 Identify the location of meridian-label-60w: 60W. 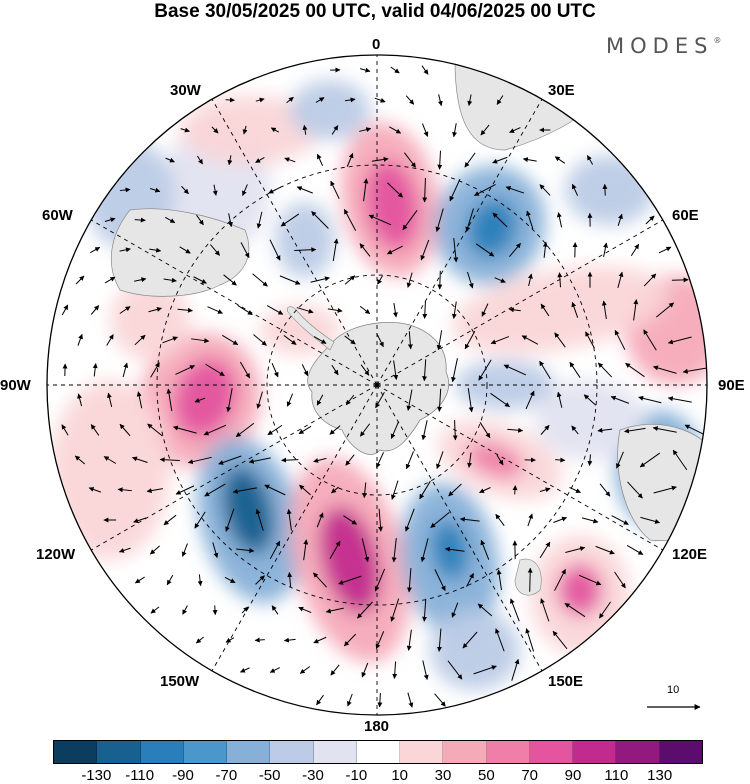
(57, 215).